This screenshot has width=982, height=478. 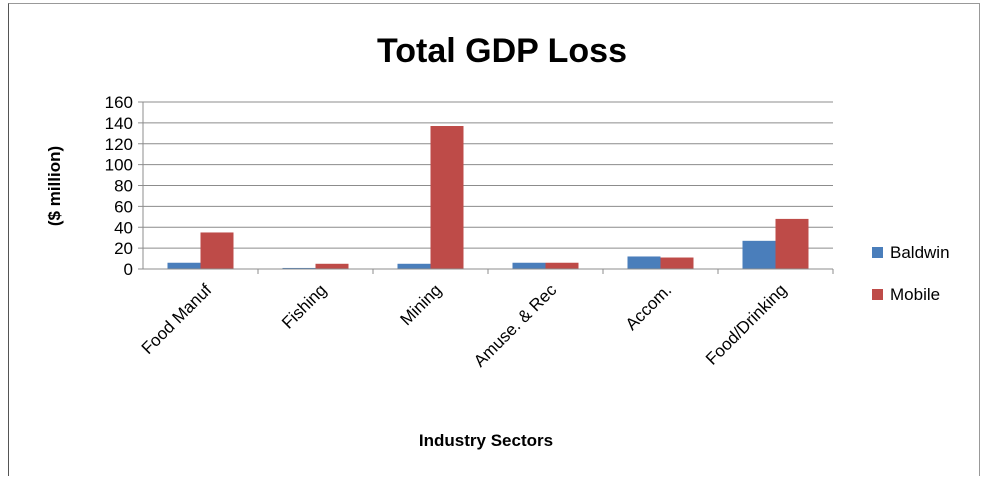 What do you see at coordinates (54, 186) in the screenshot?
I see `y-axis-title: ($ million)` at bounding box center [54, 186].